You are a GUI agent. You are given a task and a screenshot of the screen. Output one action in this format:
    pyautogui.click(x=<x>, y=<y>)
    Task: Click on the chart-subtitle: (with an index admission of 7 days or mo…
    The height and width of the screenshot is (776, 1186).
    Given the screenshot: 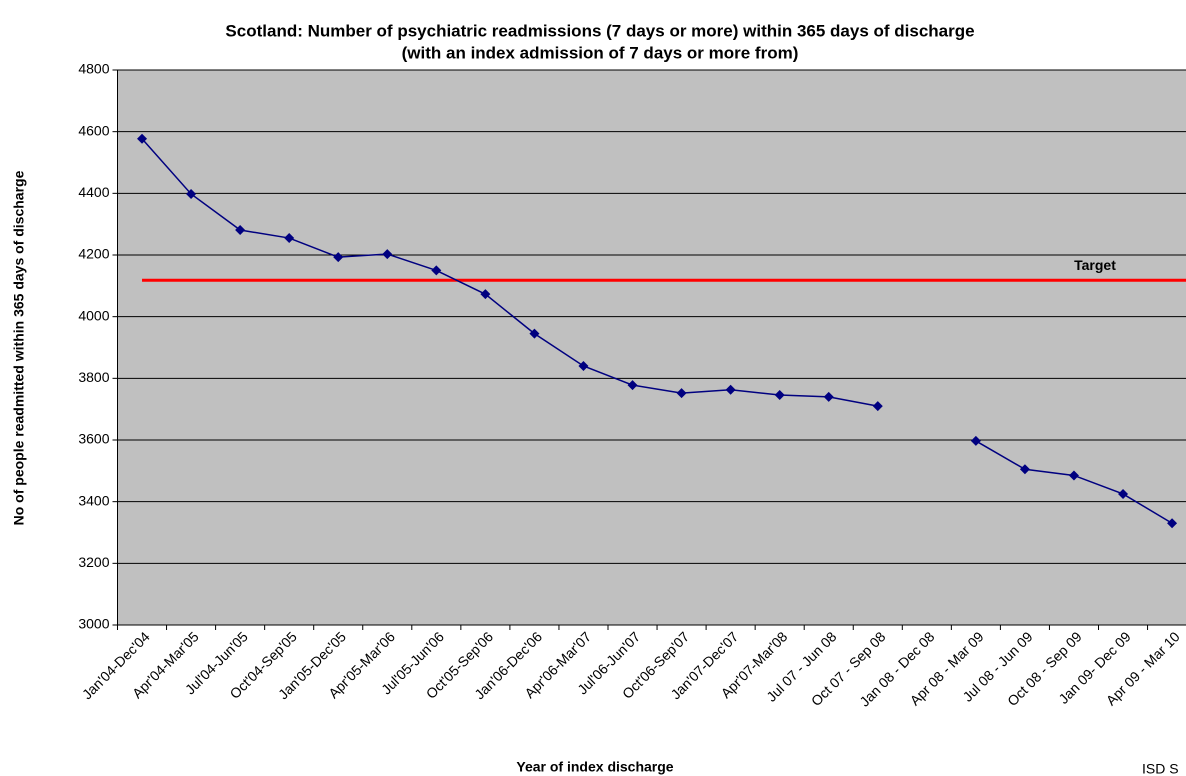 What is the action you would take?
    pyautogui.click(x=600, y=52)
    